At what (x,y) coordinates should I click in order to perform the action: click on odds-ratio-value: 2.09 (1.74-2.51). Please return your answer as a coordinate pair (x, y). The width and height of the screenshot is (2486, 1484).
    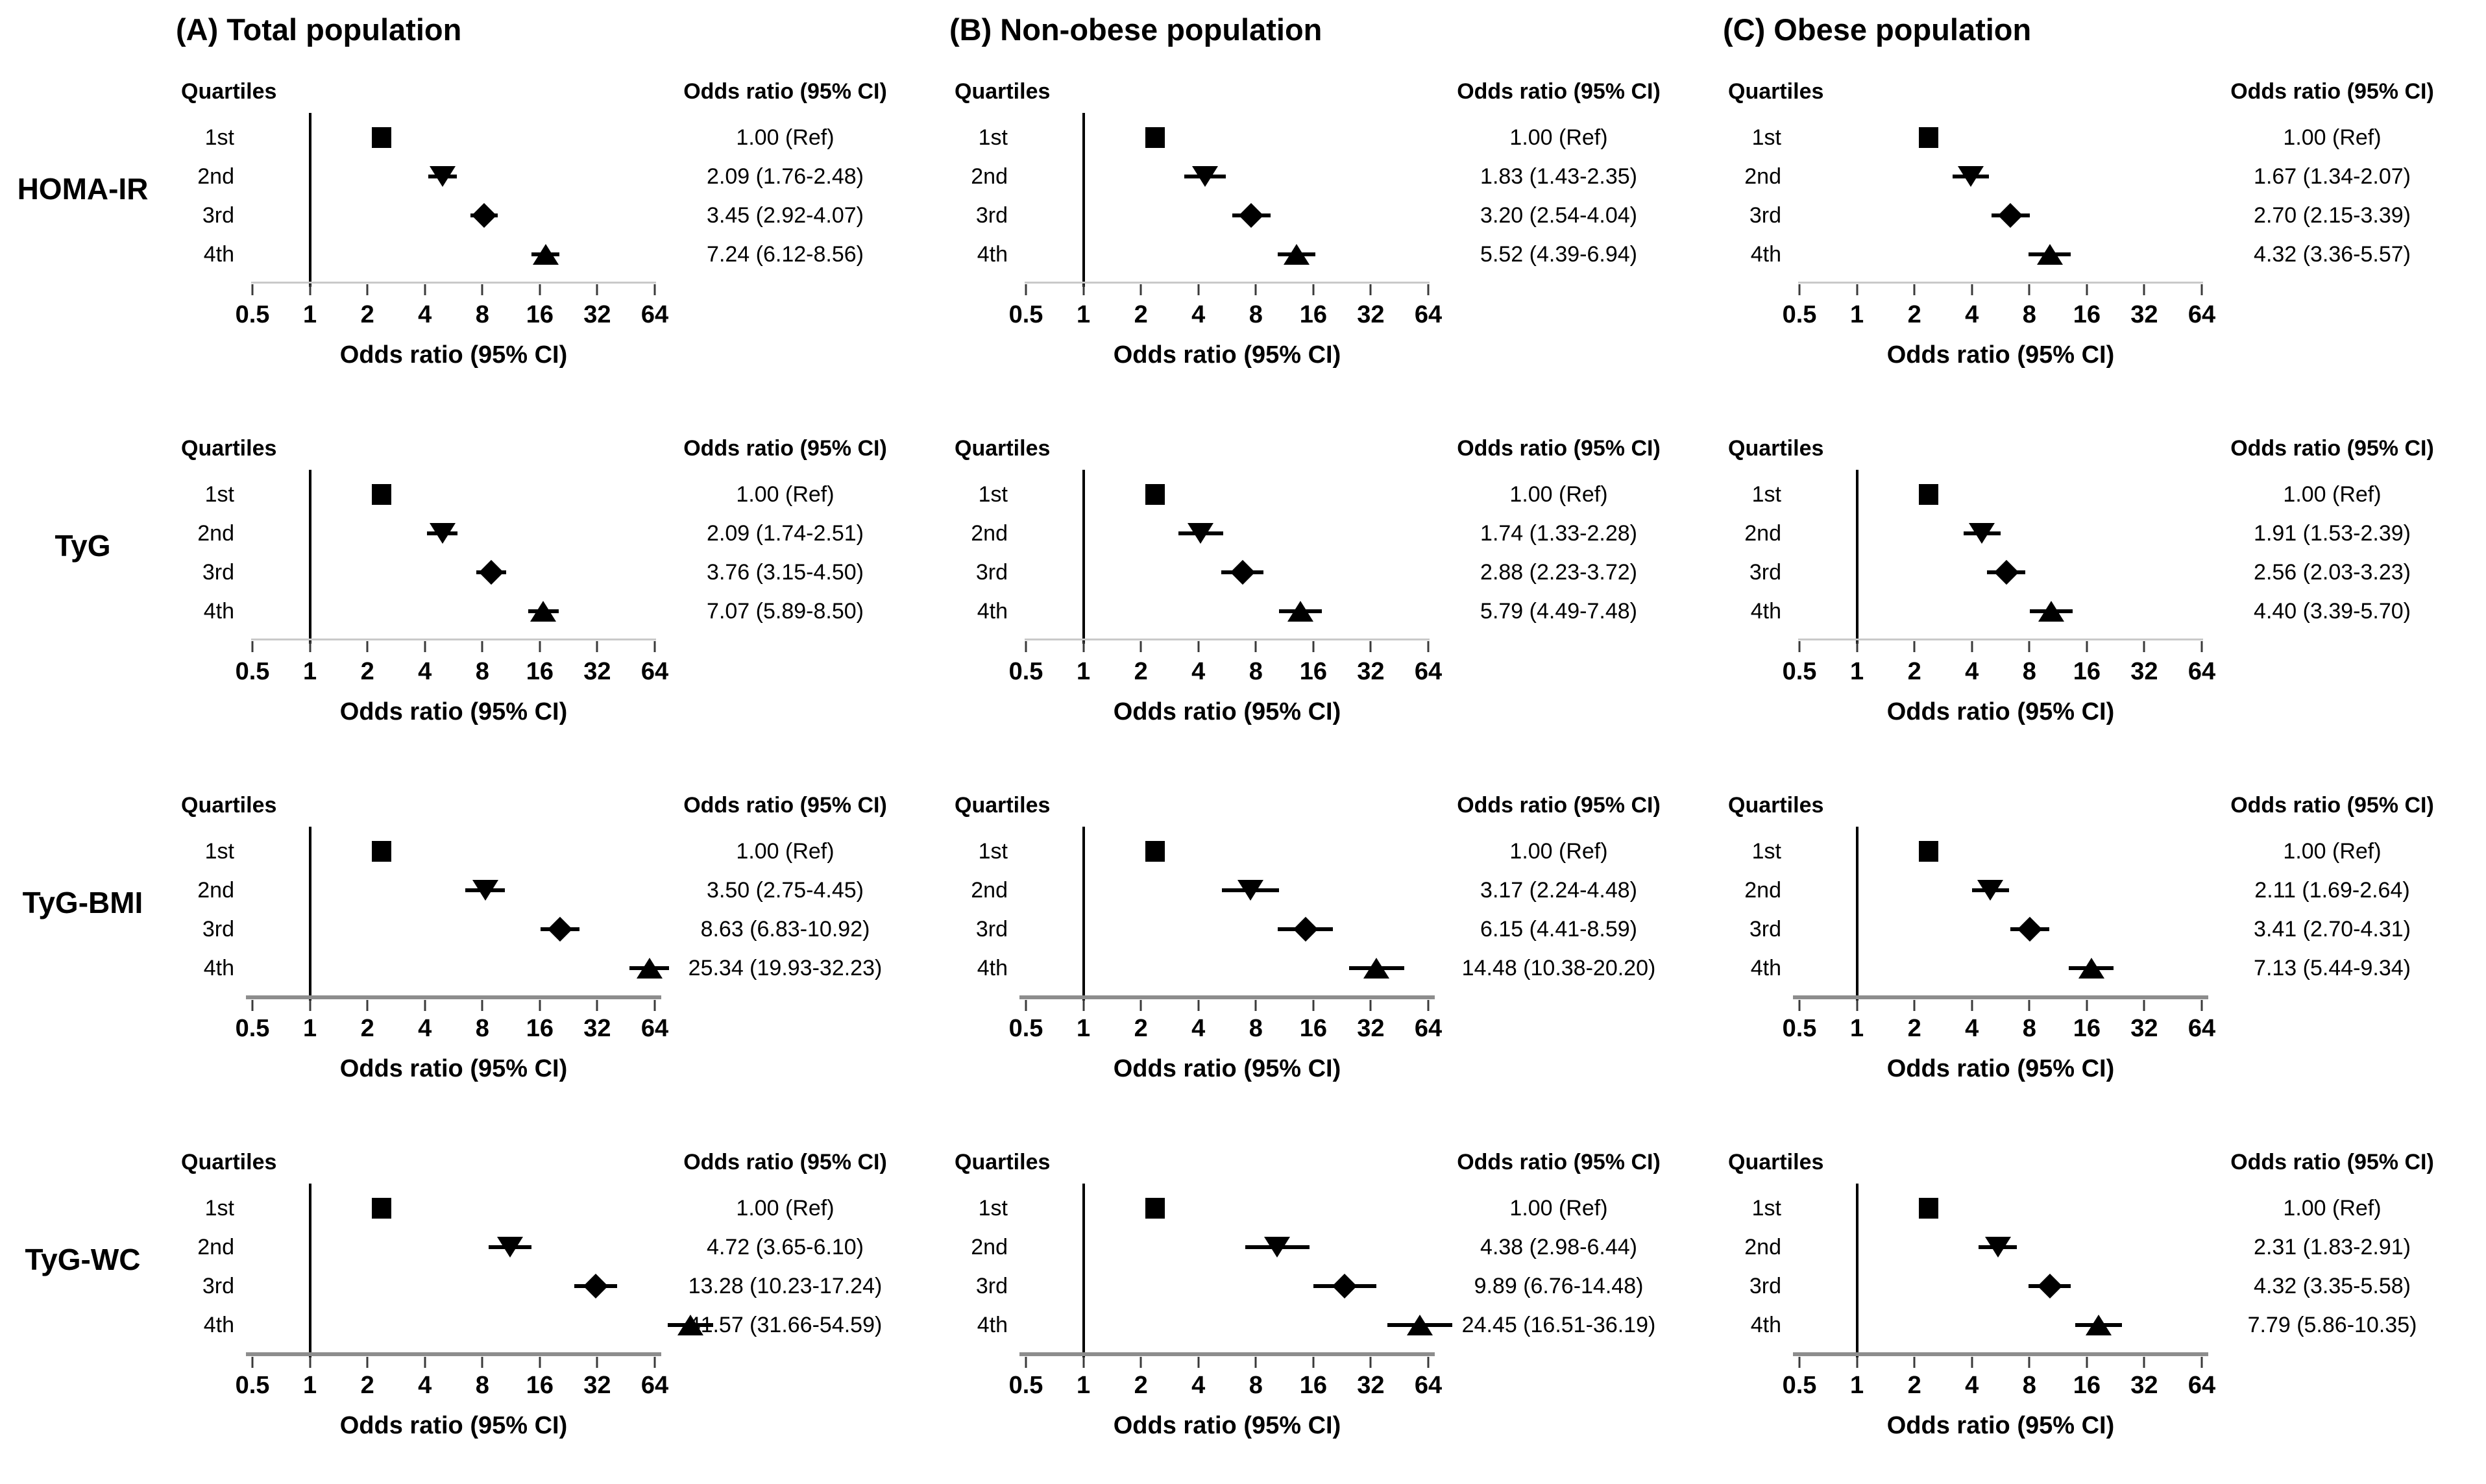
    Looking at the image, I should click on (786, 533).